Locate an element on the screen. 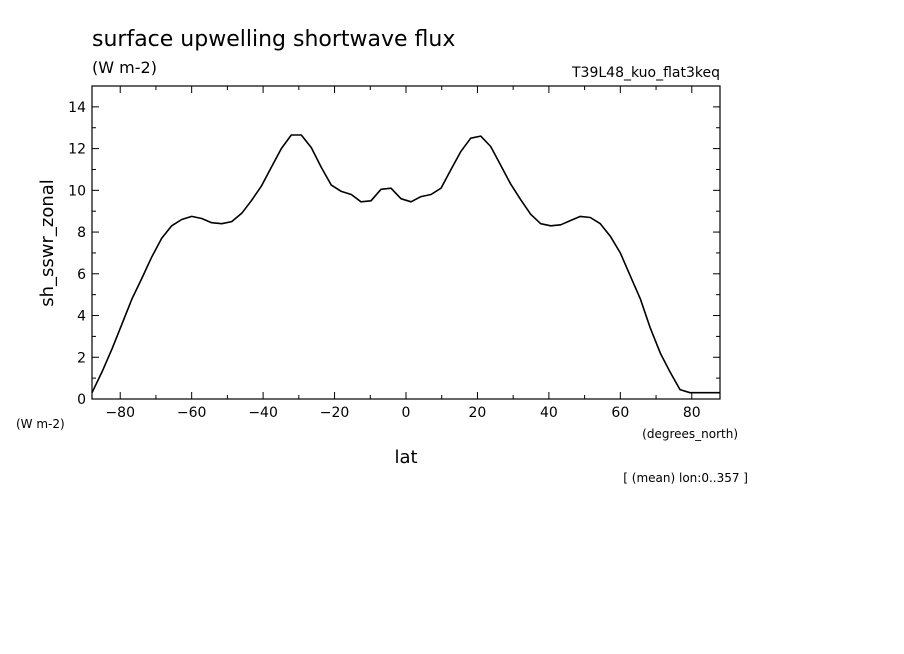 The width and height of the screenshot is (904, 654). y-tick-label: 0 is located at coordinates (81, 400).